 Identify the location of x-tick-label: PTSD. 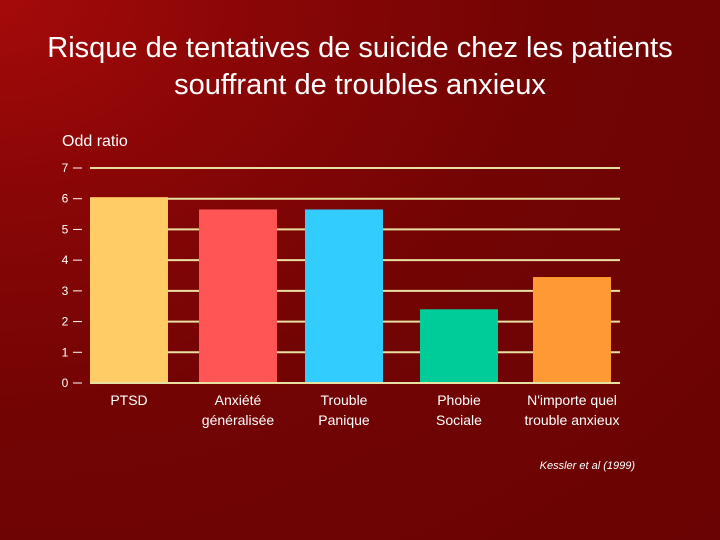
(128, 400).